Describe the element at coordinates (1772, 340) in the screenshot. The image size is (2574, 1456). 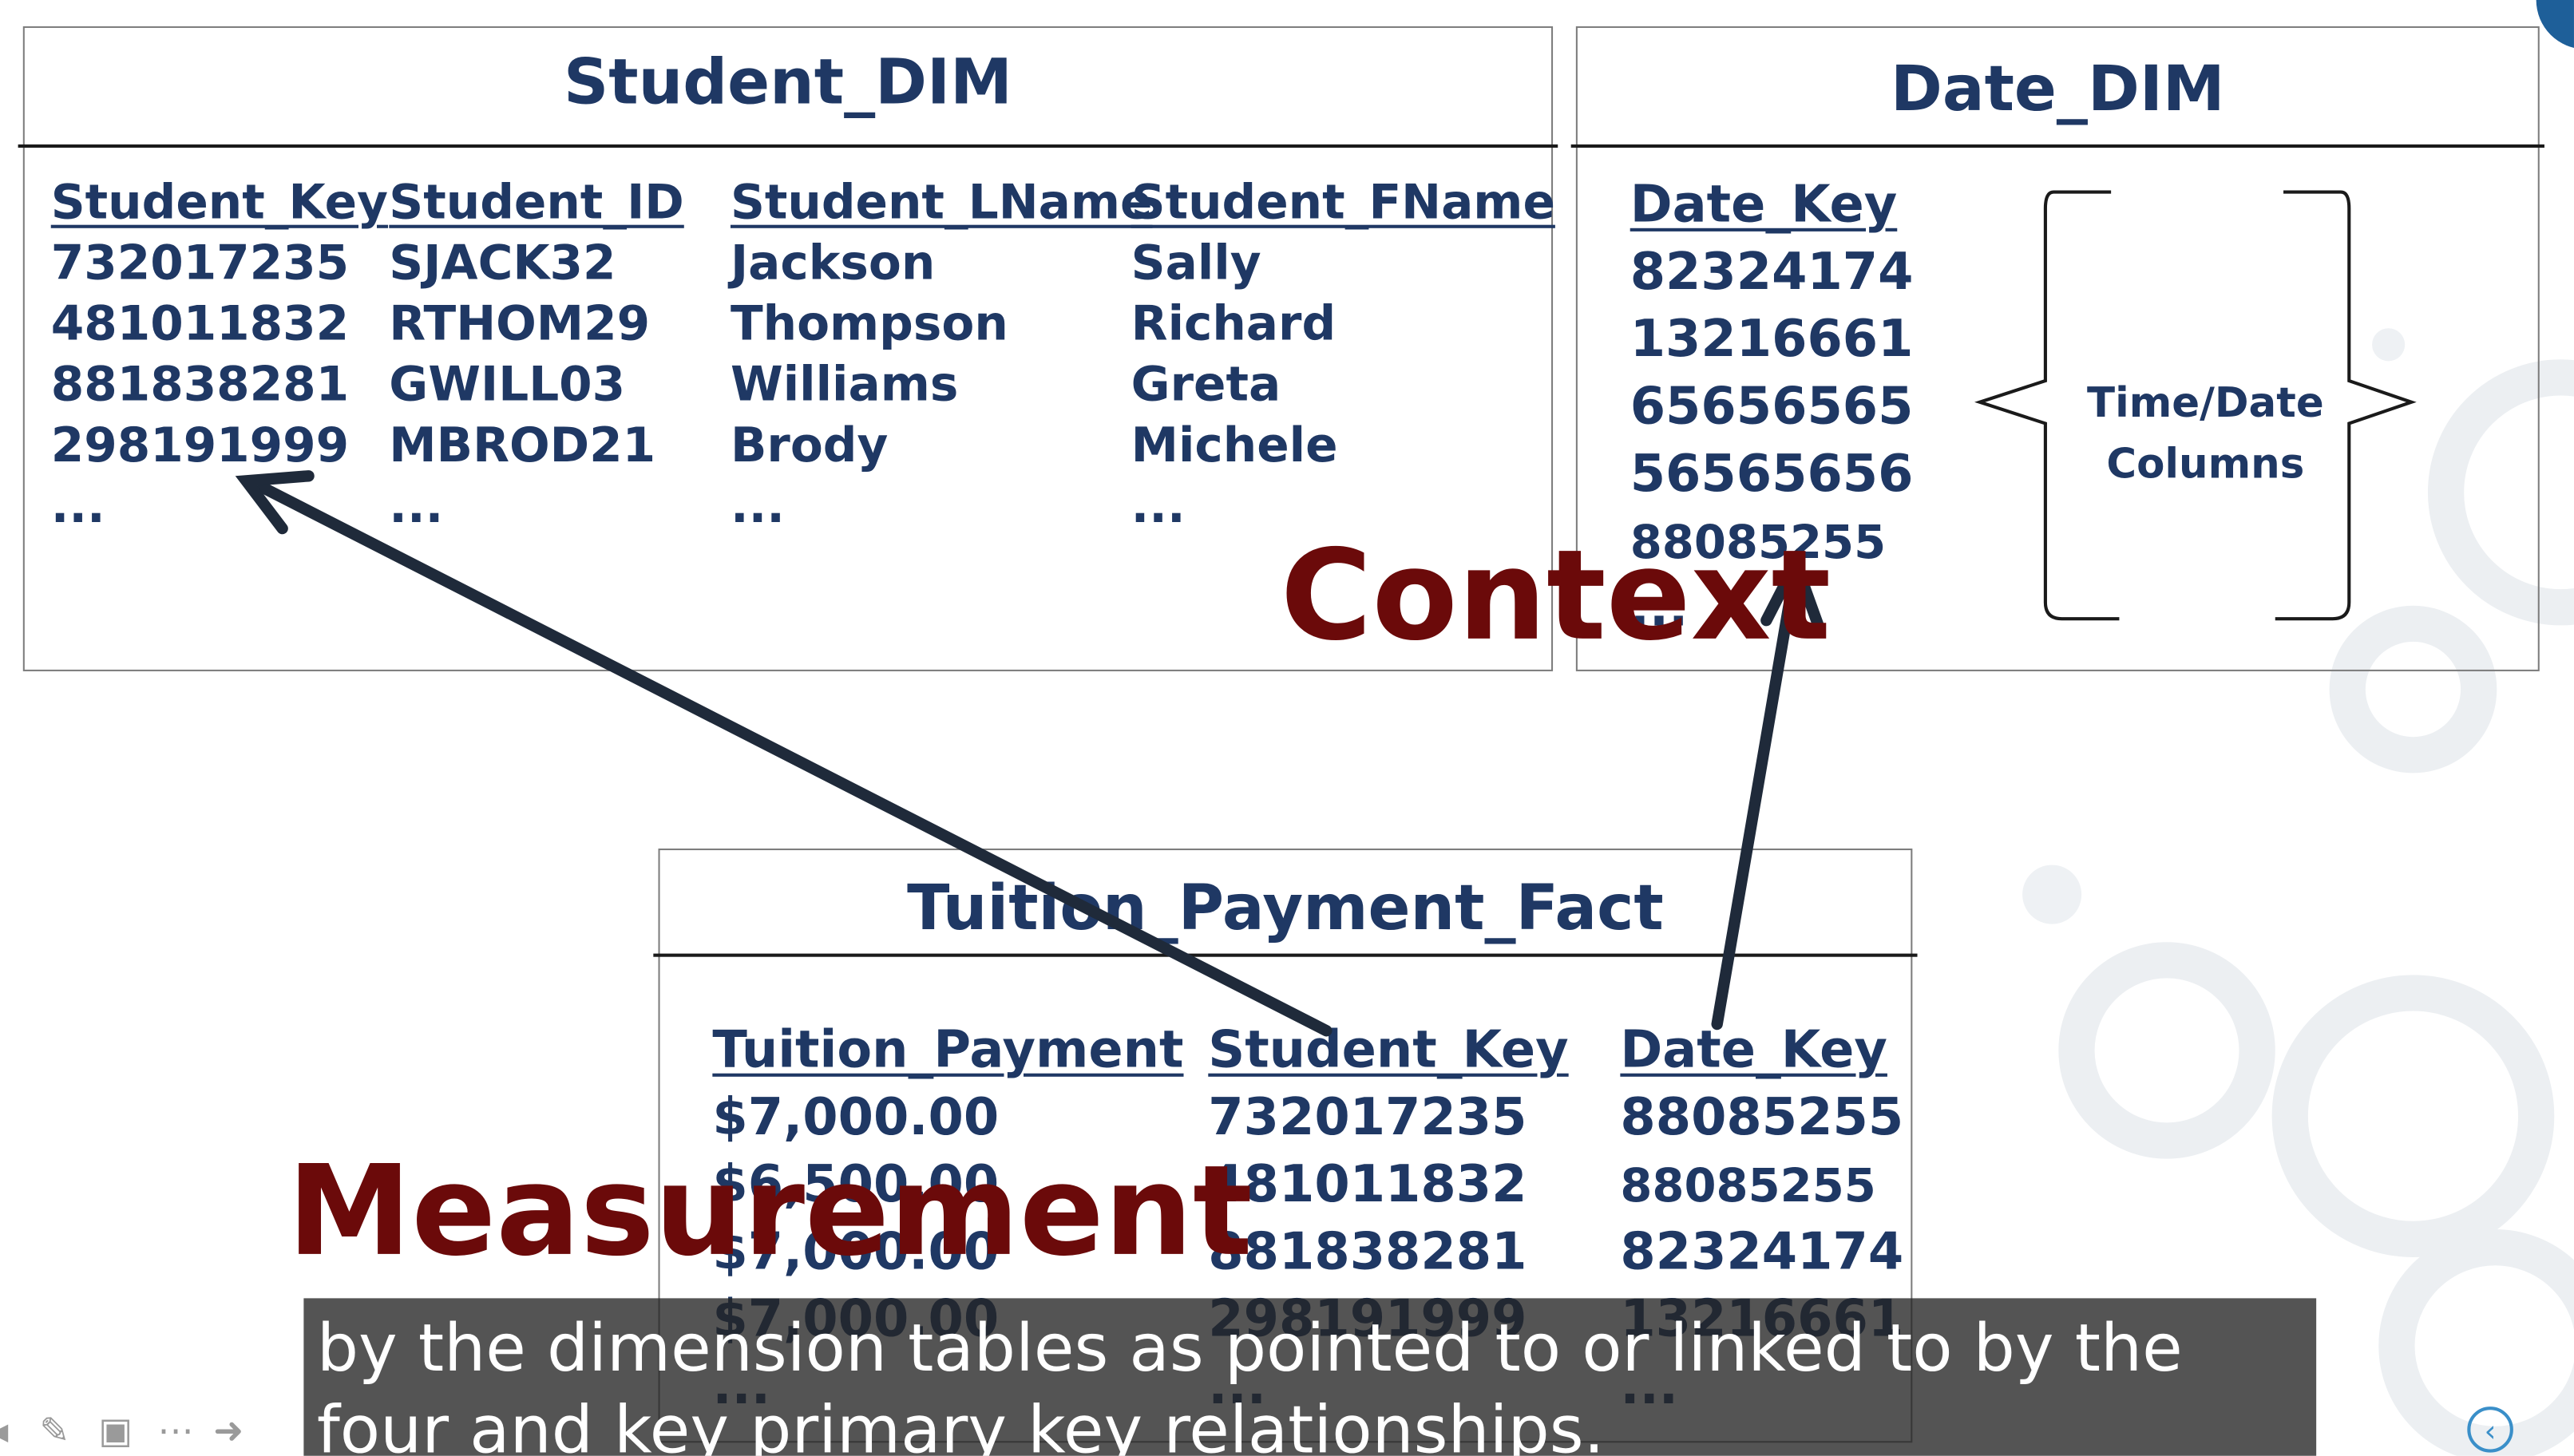
I see `table-cell: 13216661` at that location.